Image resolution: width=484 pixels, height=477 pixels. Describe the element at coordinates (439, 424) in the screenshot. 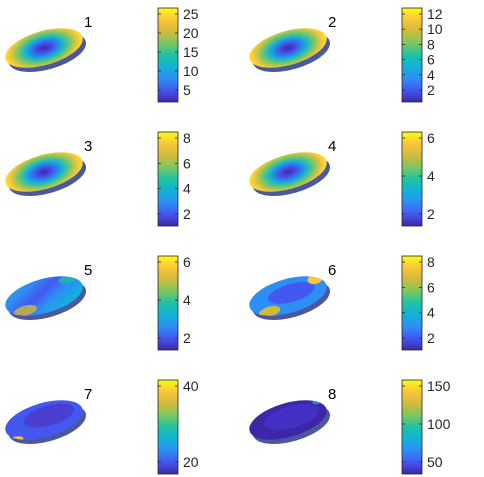

I see `colorbar-tick-label: 100` at that location.